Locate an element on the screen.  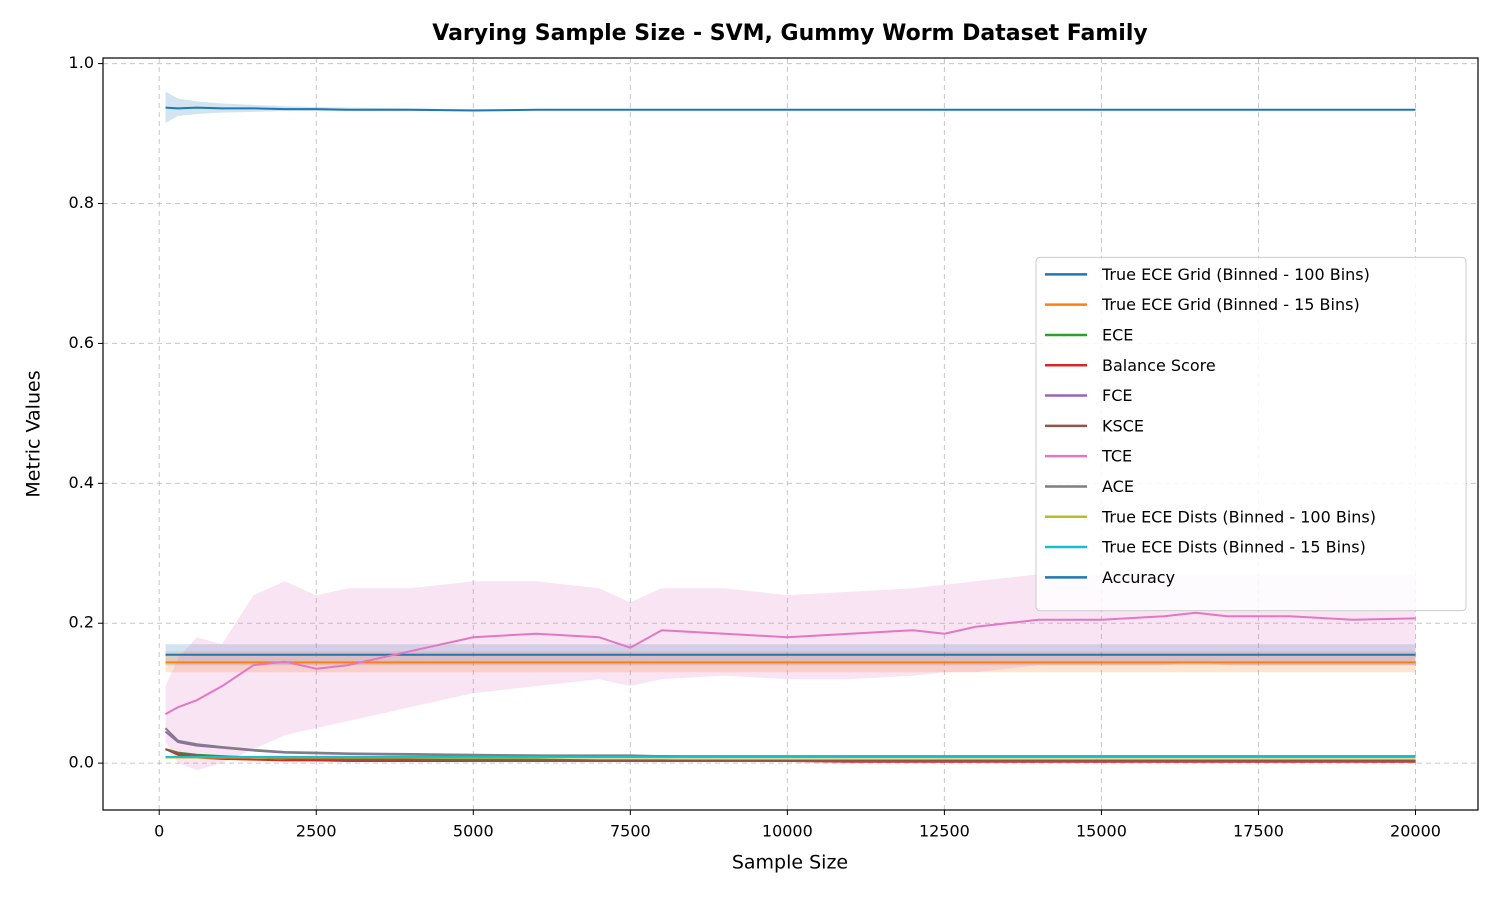
legend-label: ACE is located at coordinates (1118, 486).